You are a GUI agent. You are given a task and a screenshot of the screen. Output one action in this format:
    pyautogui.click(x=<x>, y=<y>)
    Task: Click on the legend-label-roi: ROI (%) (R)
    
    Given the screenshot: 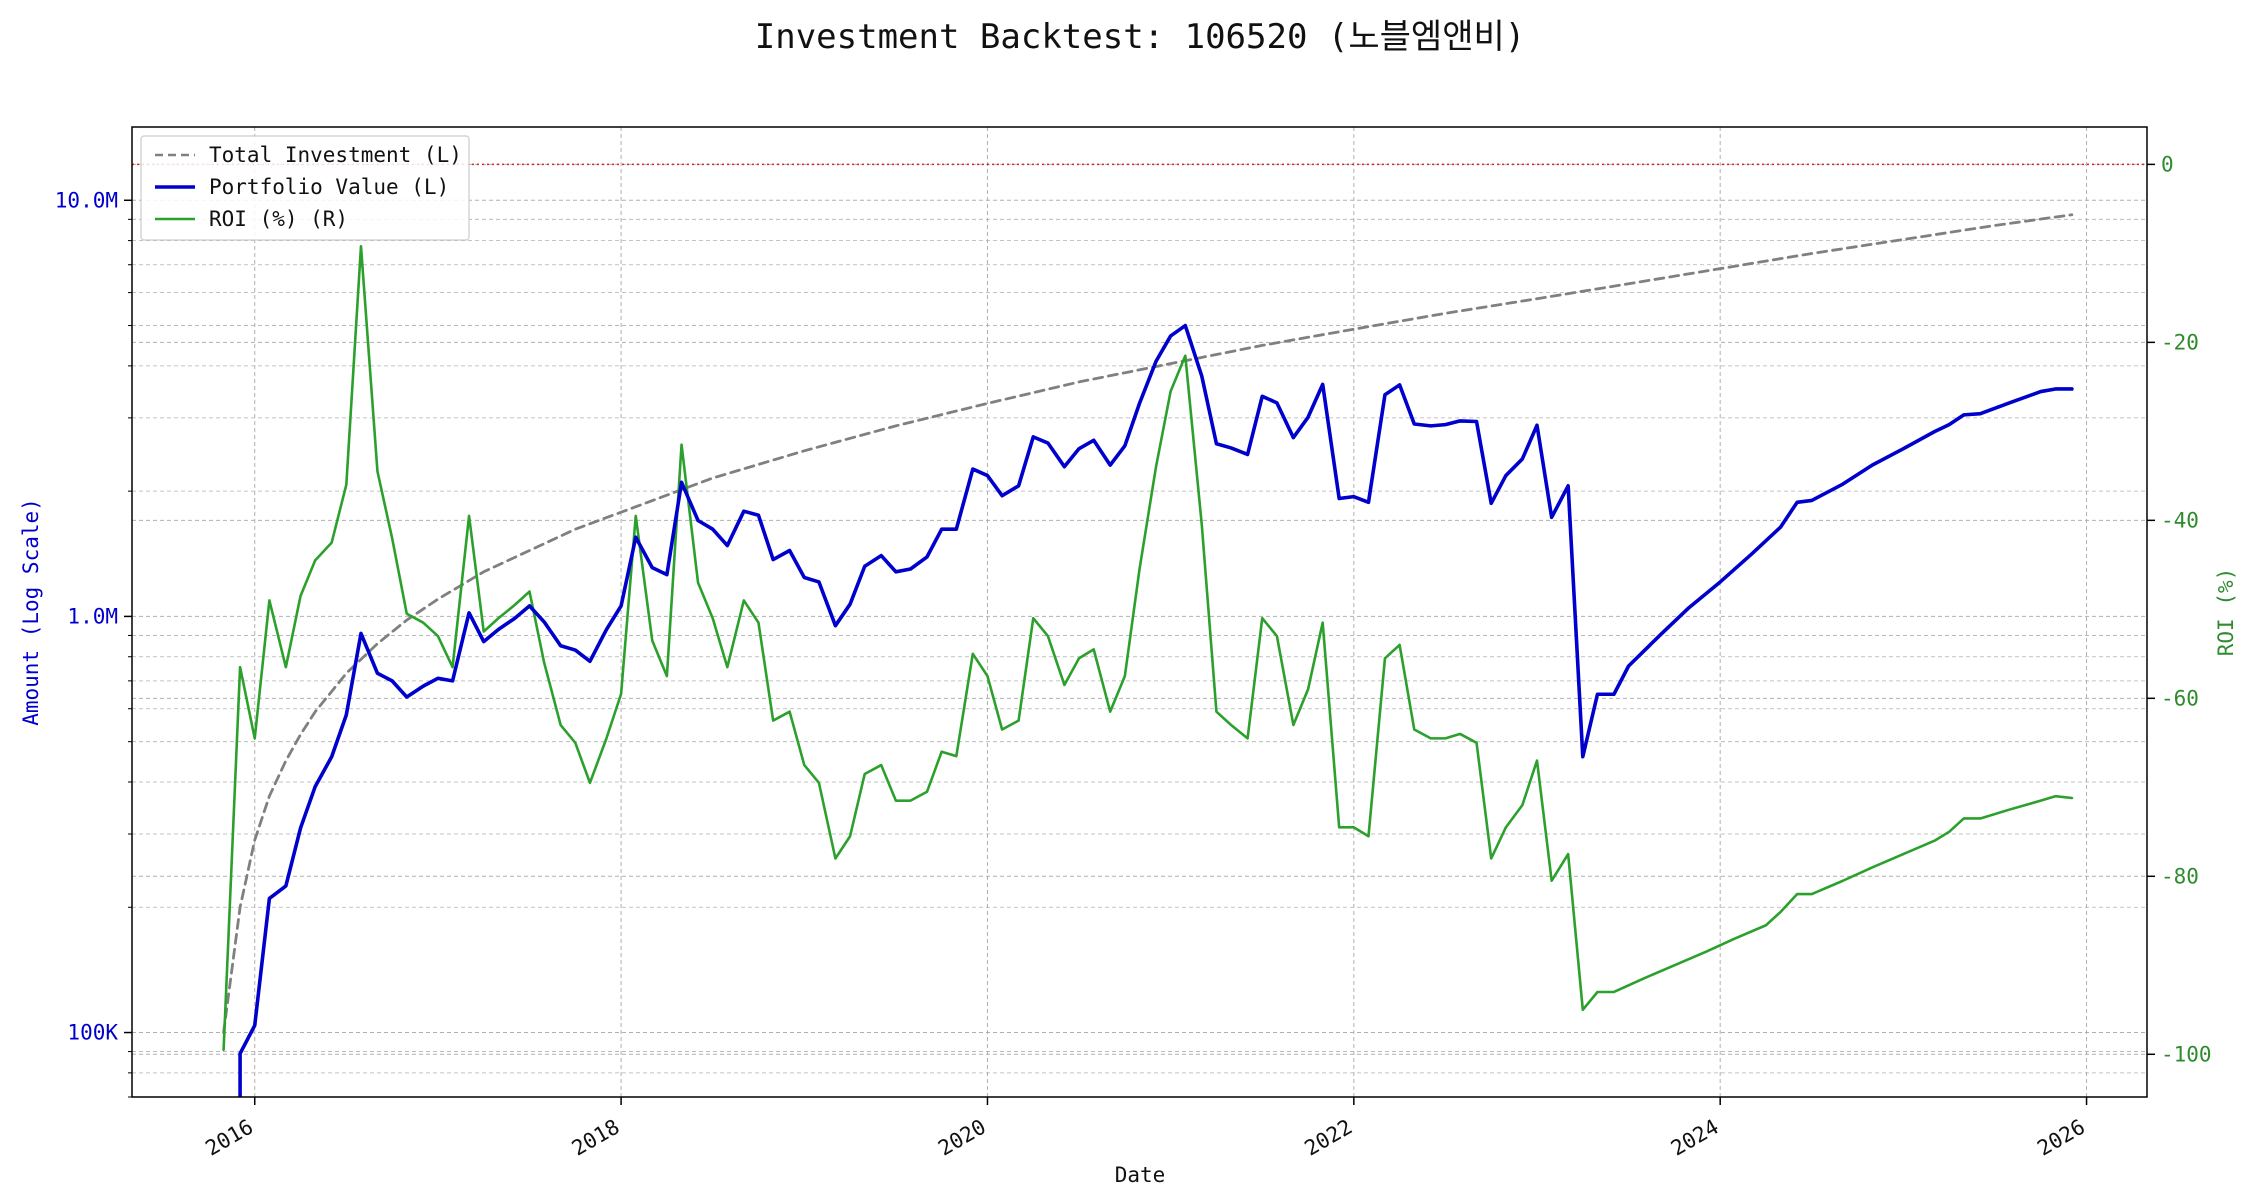 What is the action you would take?
    pyautogui.click(x=278, y=219)
    